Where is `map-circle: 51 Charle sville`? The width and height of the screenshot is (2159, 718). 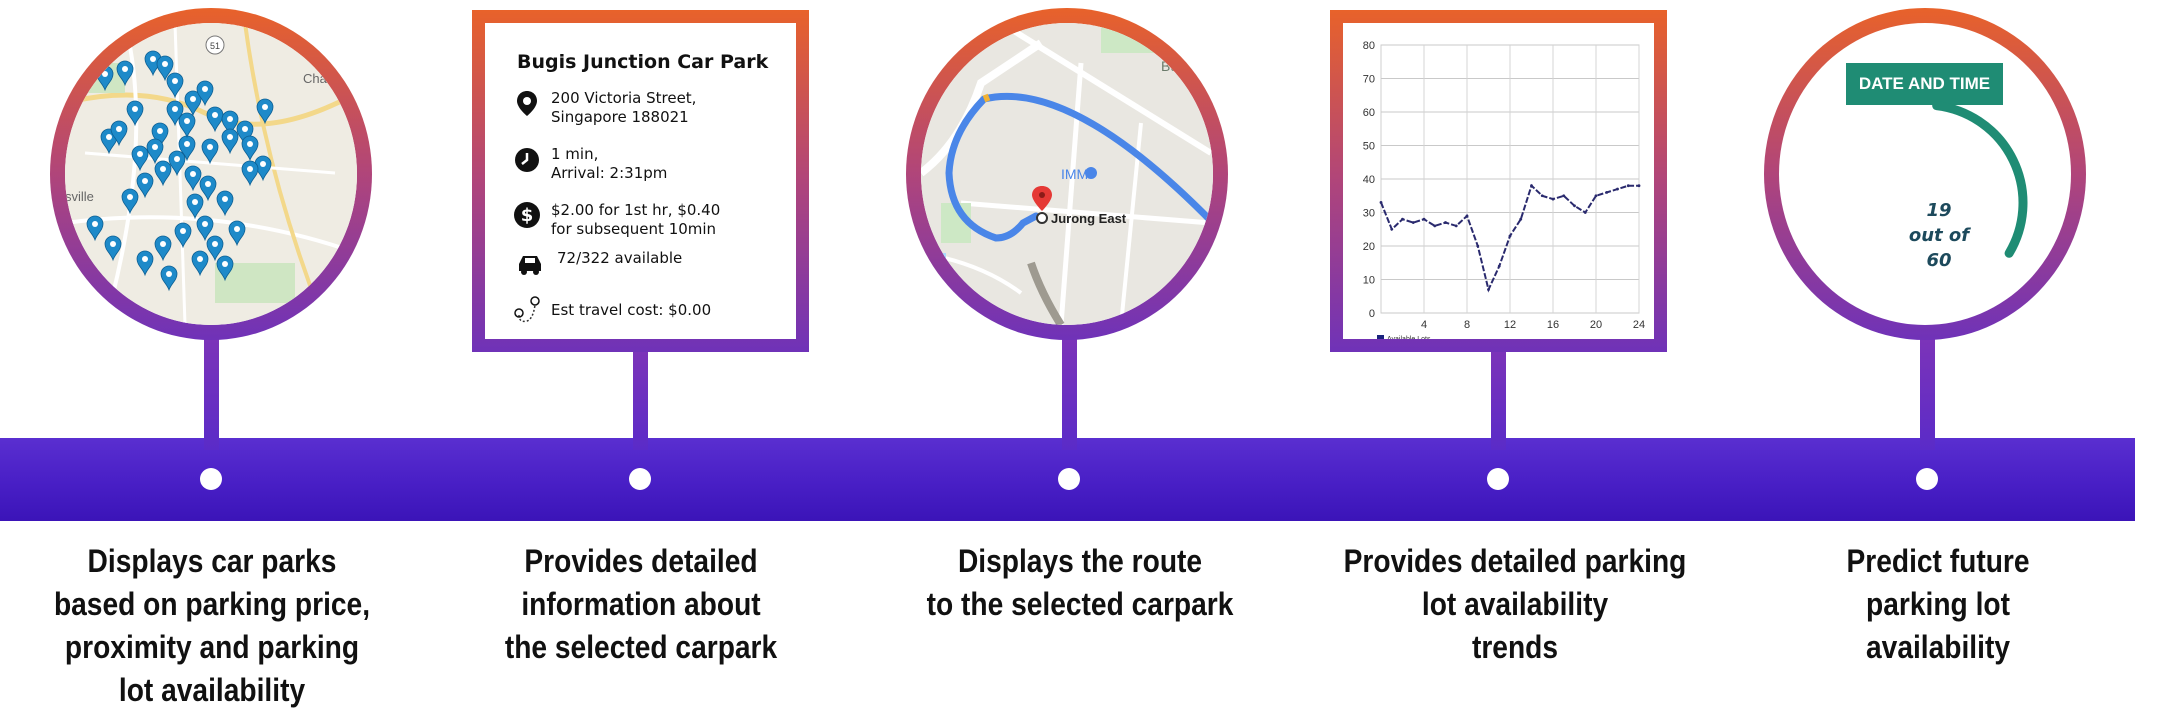
map-circle: 51 Charle sville is located at coordinates (211, 174).